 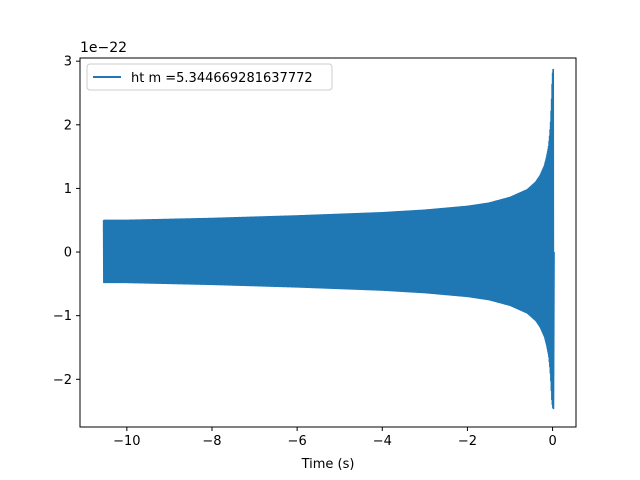 I want to click on x-tick-label: −6, so click(x=297, y=441).